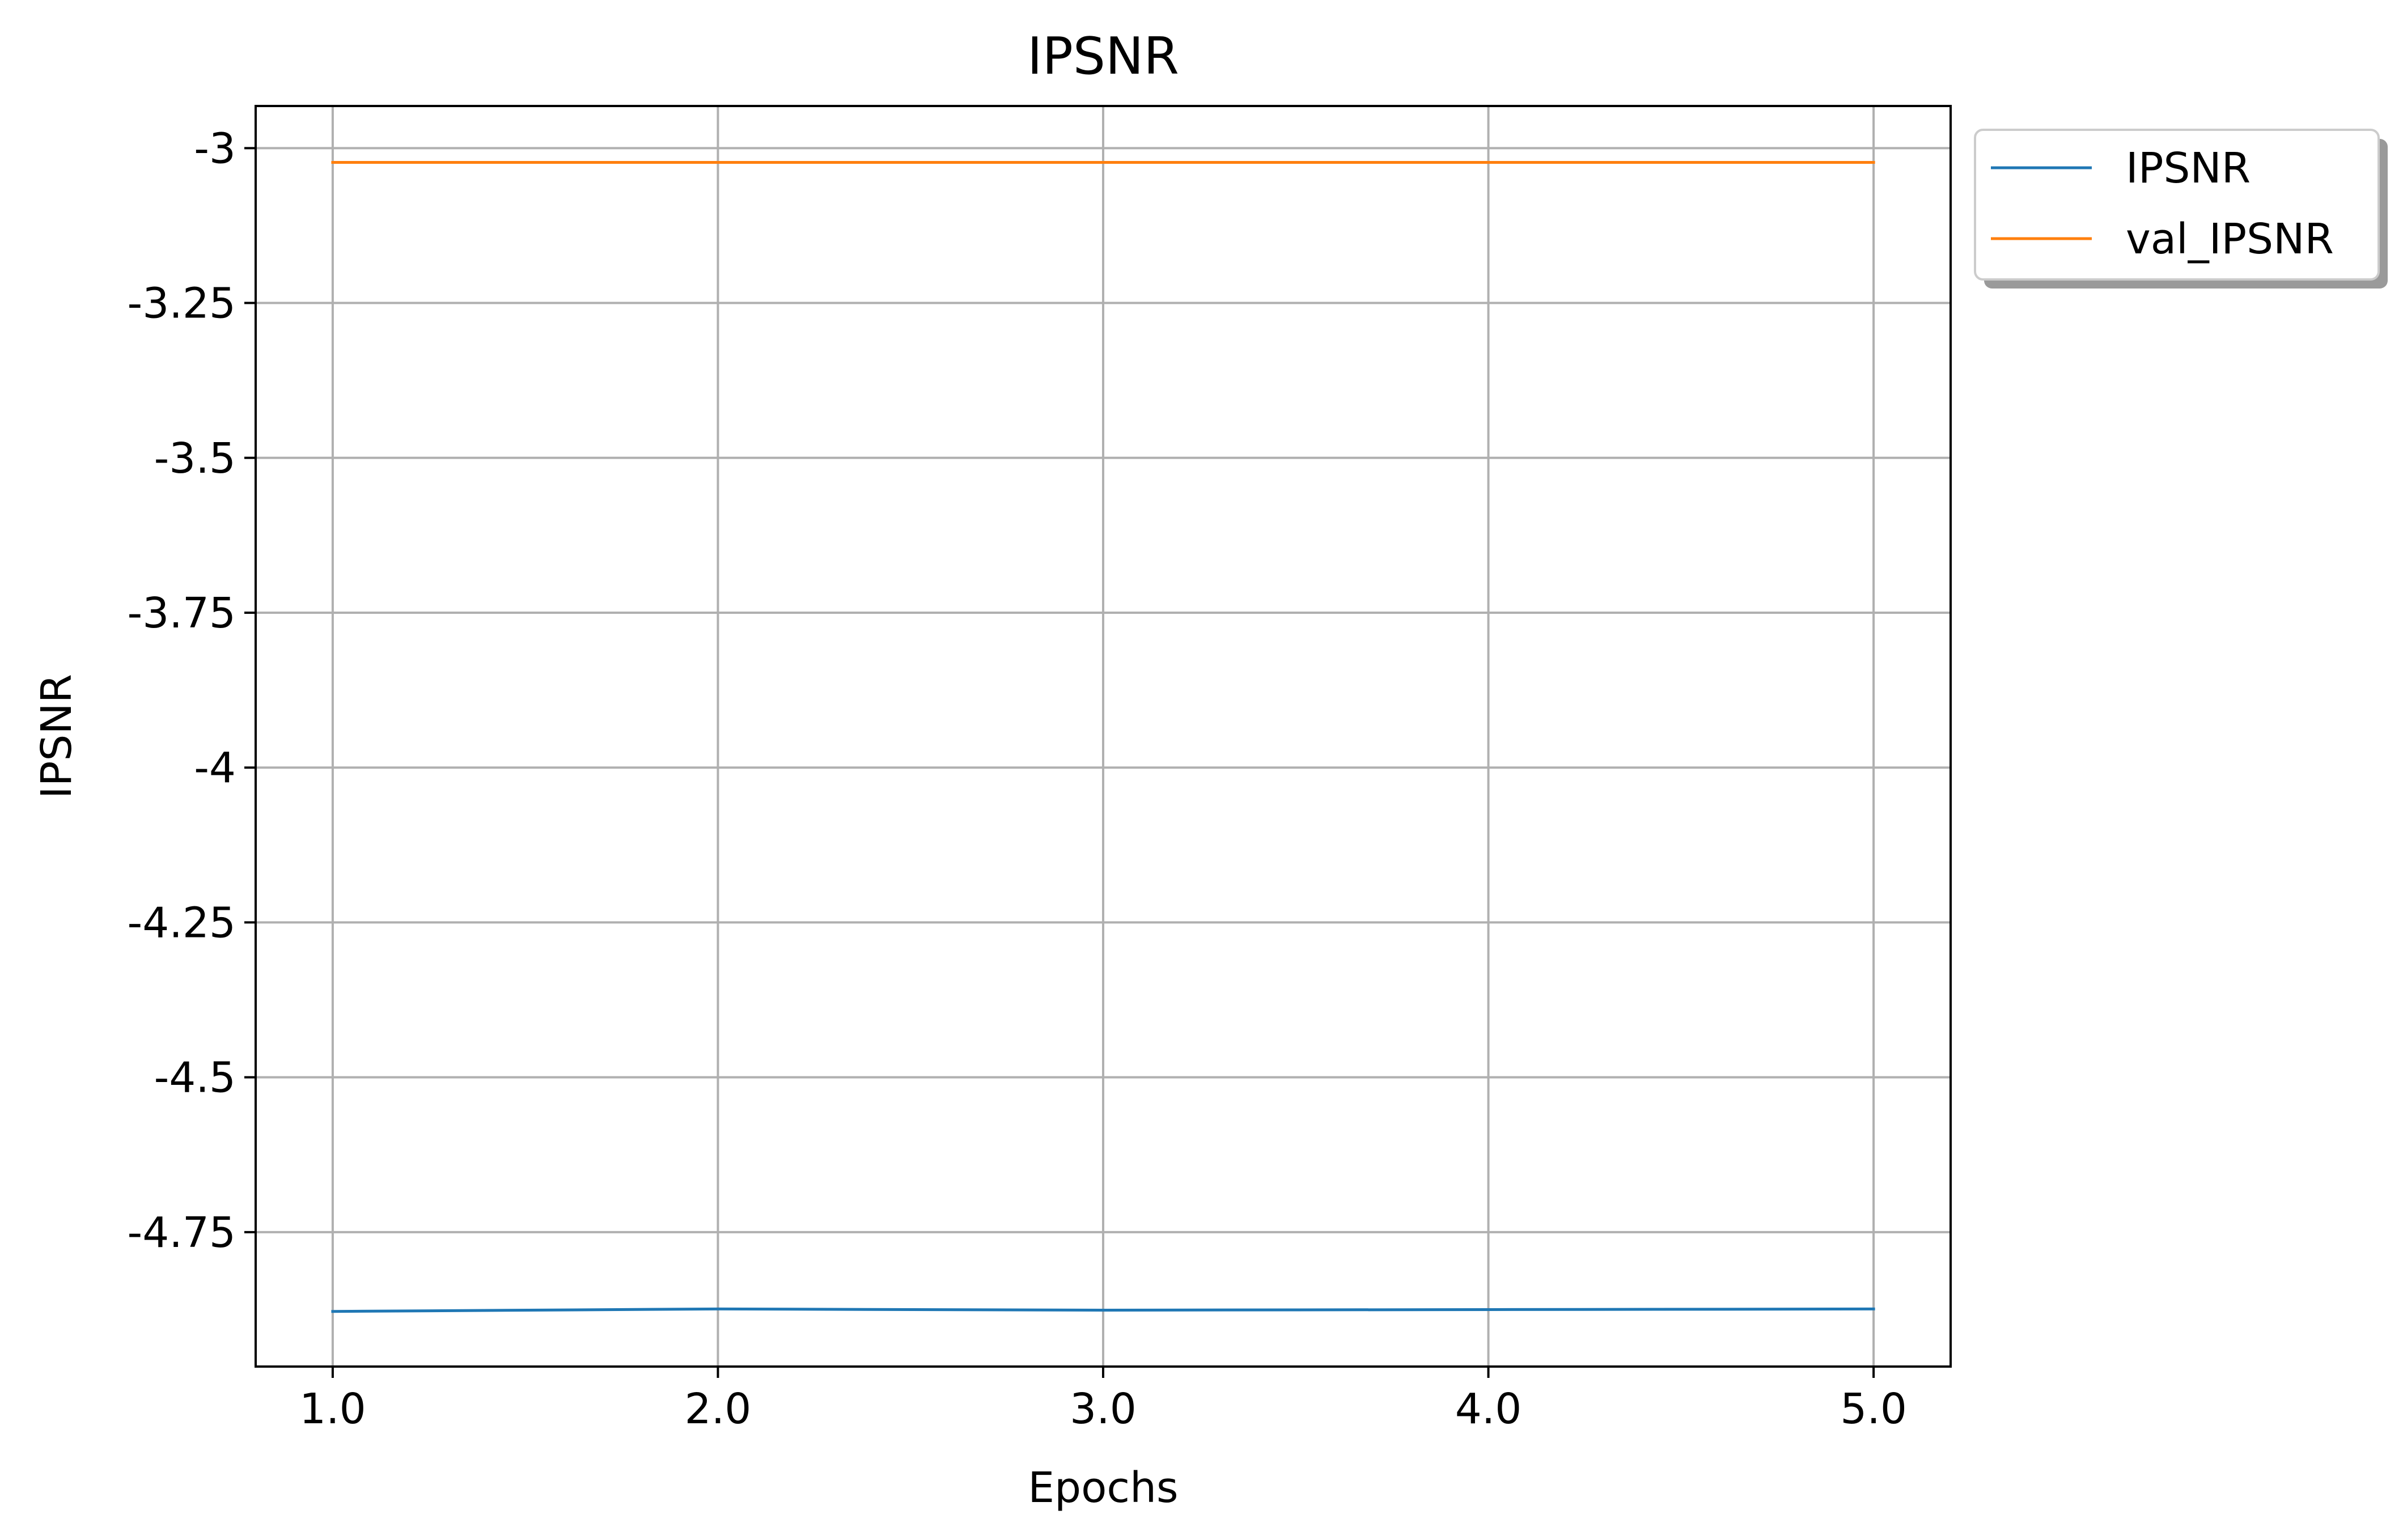 The width and height of the screenshot is (2403, 1540). I want to click on legend-label-val-ipsnr: val_IPSNR, so click(2230, 239).